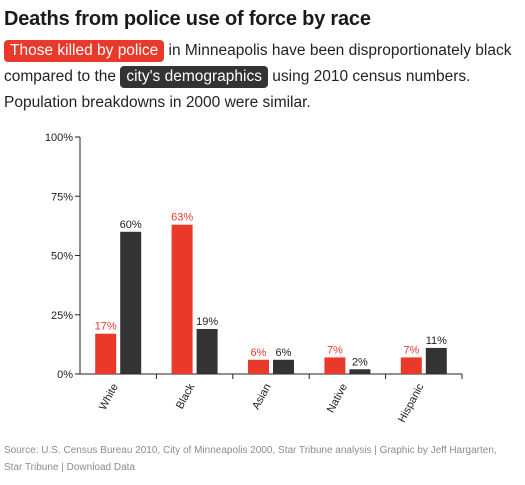 This screenshot has height=485, width=525. What do you see at coordinates (106, 353) in the screenshot?
I see `bar-white-killed` at bounding box center [106, 353].